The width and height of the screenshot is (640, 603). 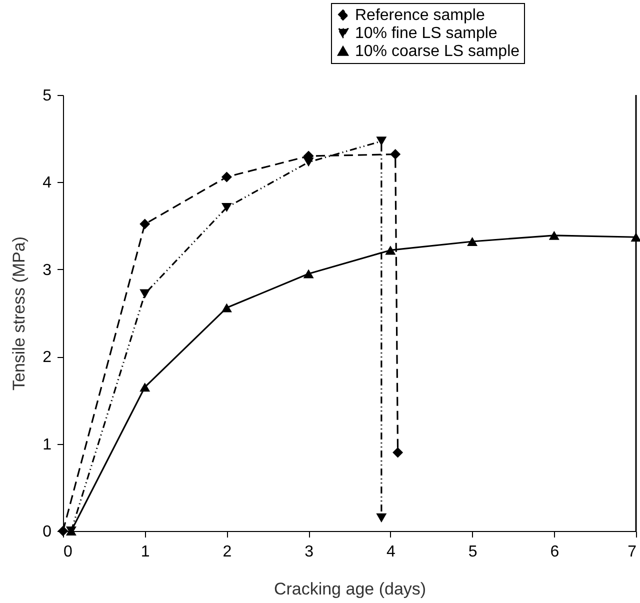 I want to click on x-tick-label: 2, so click(x=227, y=552).